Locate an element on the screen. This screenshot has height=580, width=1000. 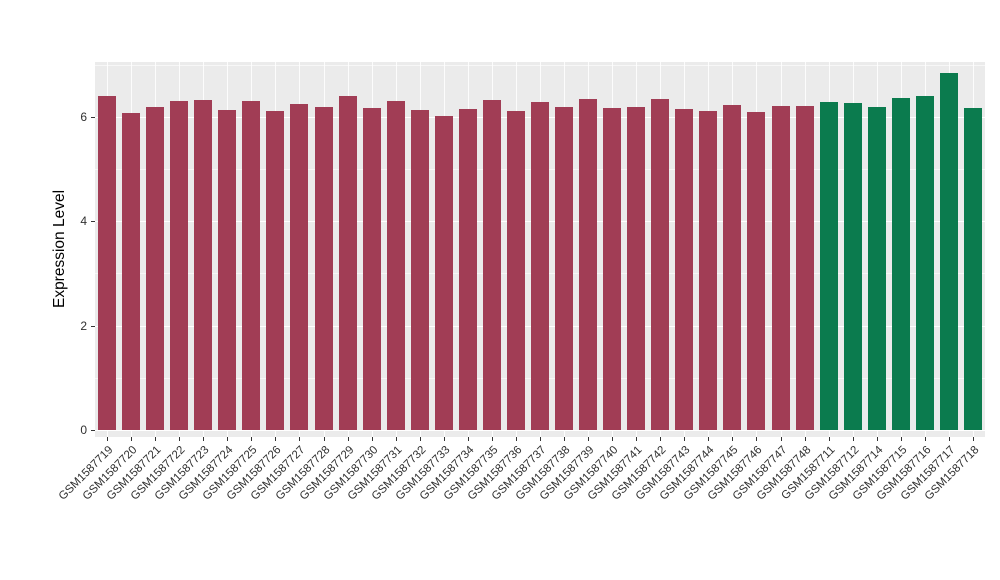
bar-GSM1587728 is located at coordinates (323, 268).